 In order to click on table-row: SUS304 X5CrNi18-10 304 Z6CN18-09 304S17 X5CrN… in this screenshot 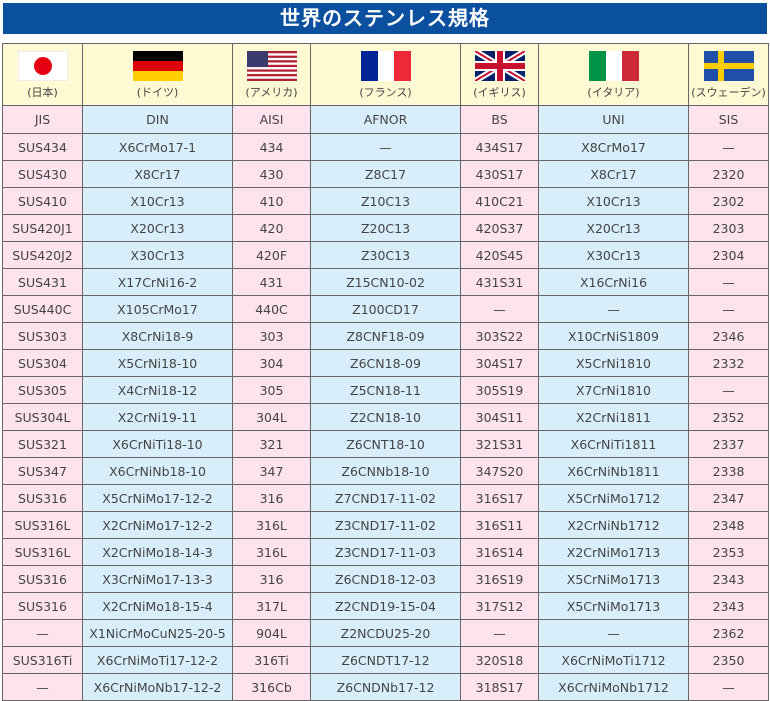, I will do `click(385, 363)`.